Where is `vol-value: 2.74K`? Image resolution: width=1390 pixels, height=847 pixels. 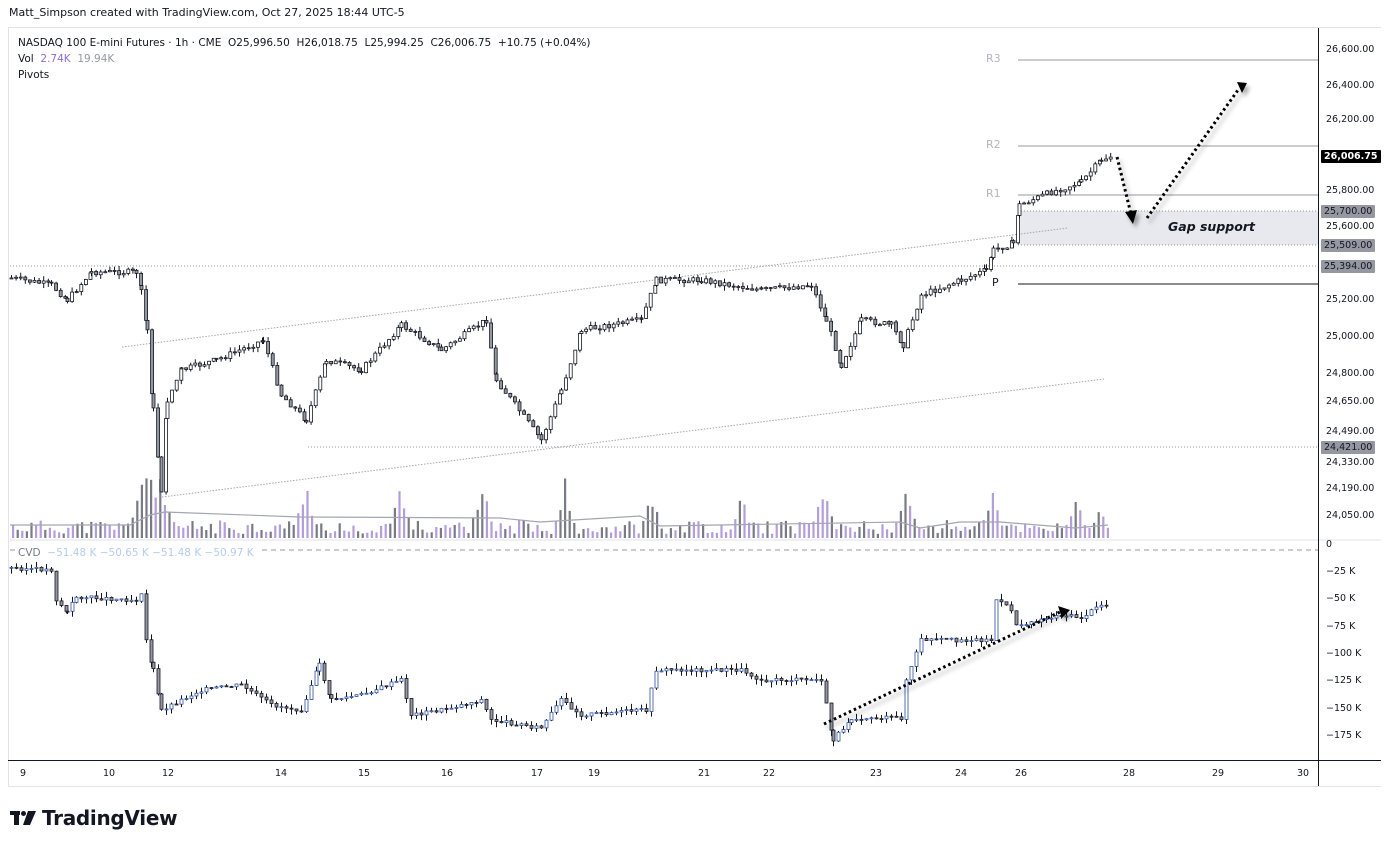
vol-value: 2.74K is located at coordinates (55, 59).